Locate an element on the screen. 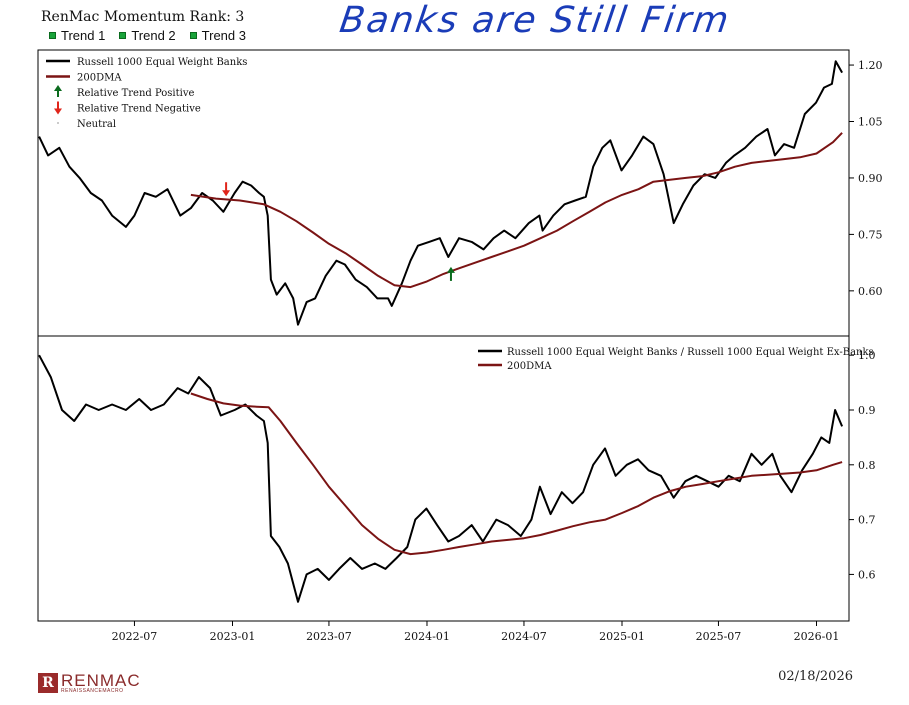 This screenshot has width=909, height=705. legend-label: Relative Trend Negative is located at coordinates (139, 109).